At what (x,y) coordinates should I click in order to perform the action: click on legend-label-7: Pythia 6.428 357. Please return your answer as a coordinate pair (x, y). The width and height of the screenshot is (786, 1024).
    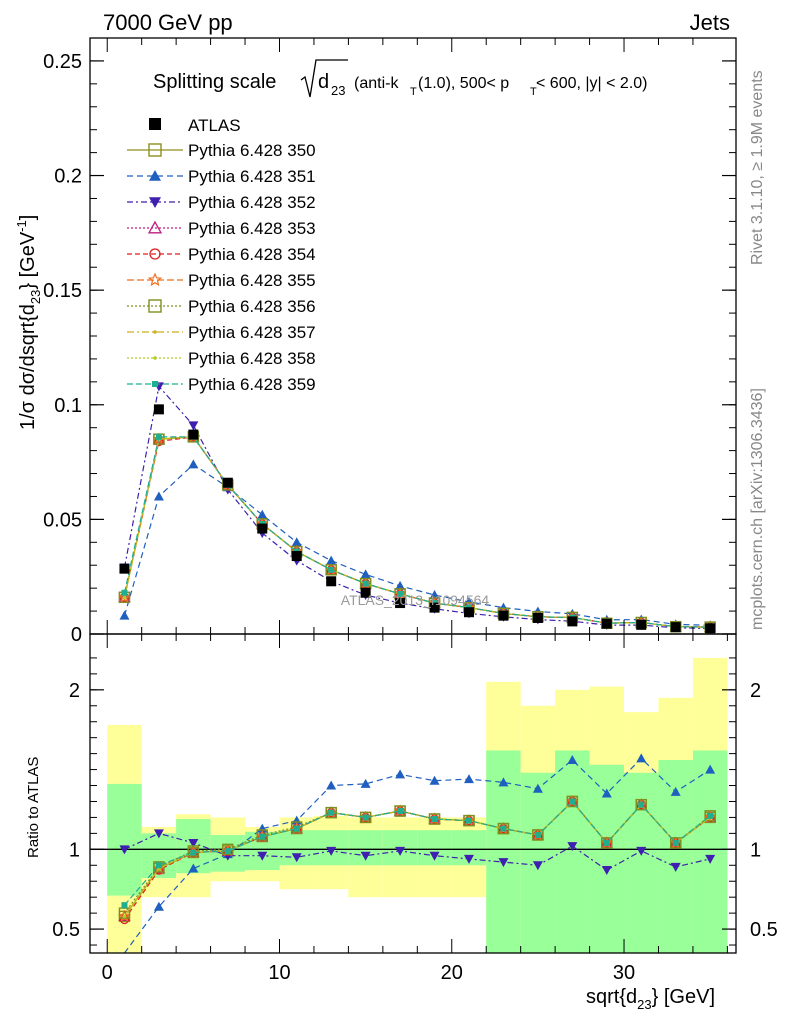
    Looking at the image, I should click on (252, 332).